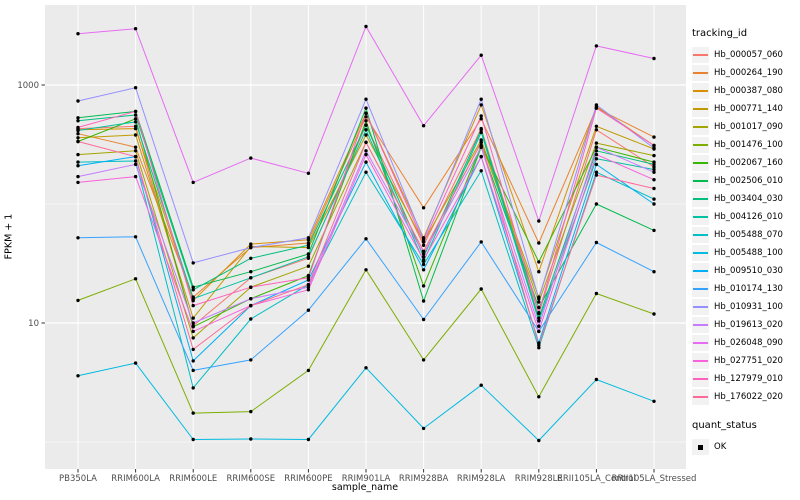  Describe the element at coordinates (748, 73) in the screenshot. I see `legend-item-label: Hb_000264_190` at that location.